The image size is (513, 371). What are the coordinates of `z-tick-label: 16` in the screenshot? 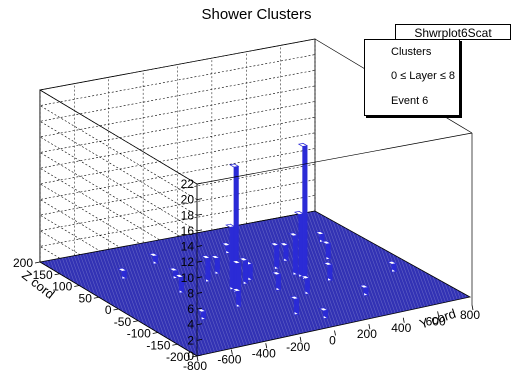 It's located at (188, 231).